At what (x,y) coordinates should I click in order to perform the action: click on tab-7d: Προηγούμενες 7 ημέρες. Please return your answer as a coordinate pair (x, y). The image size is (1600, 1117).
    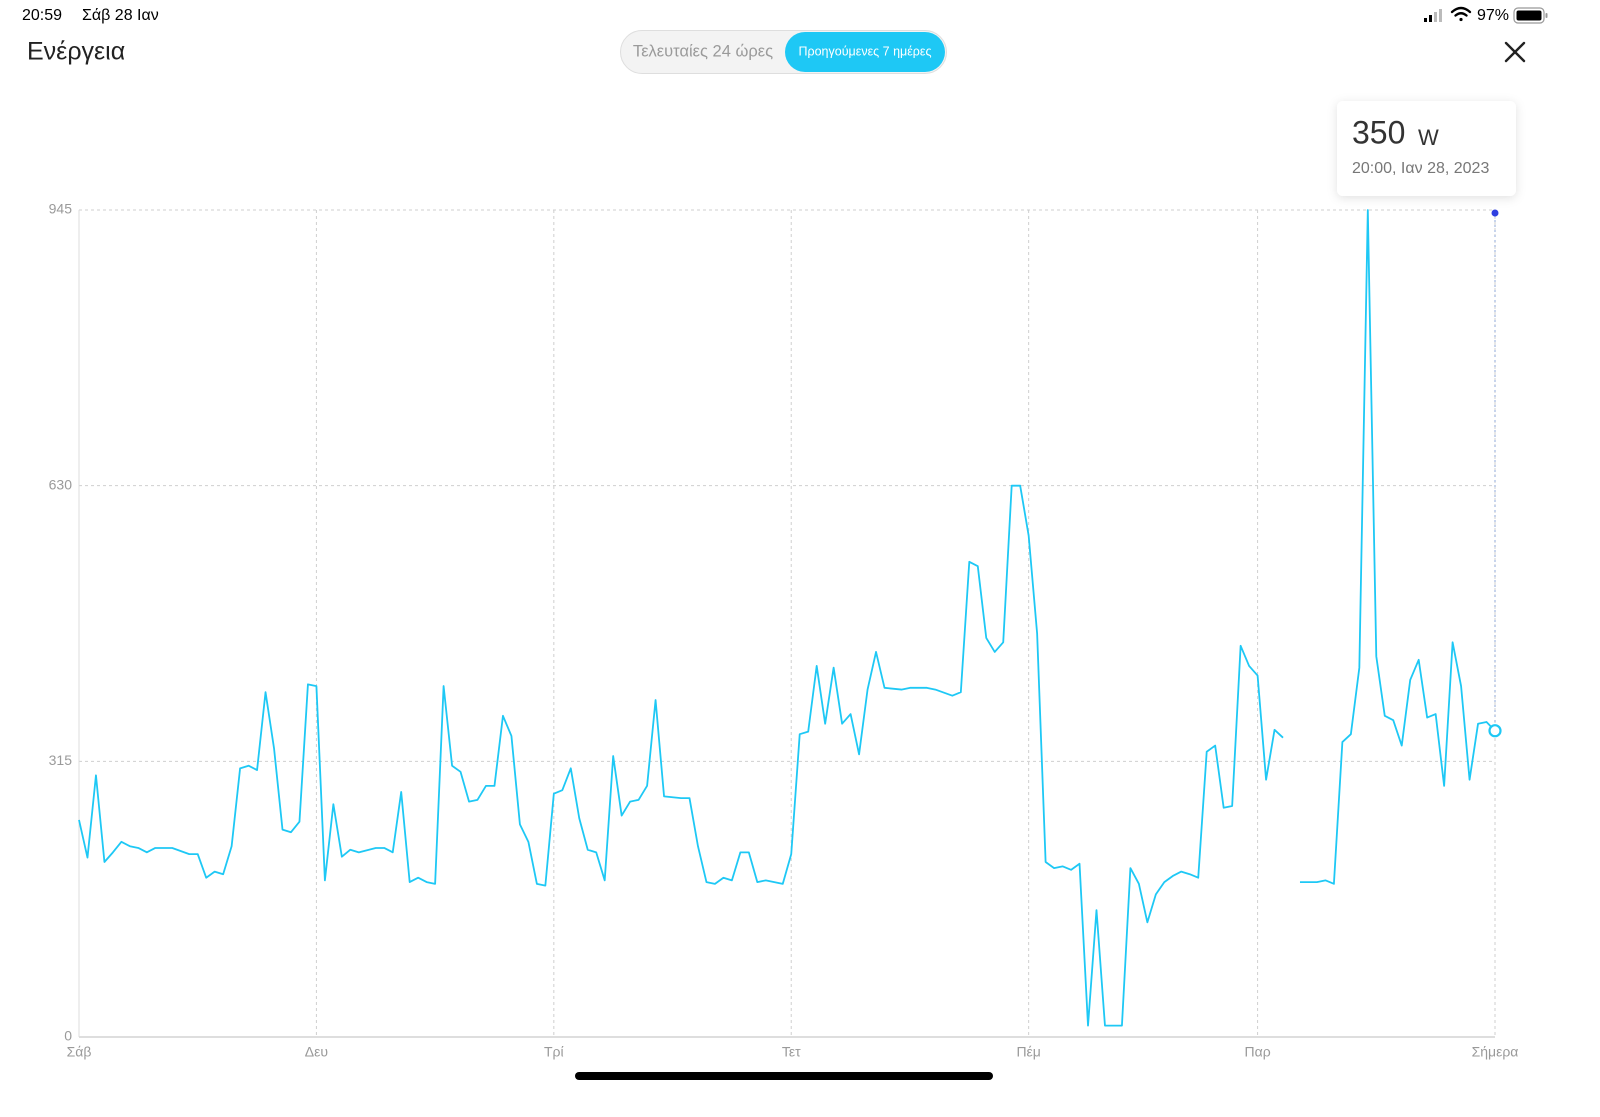
    Looking at the image, I should click on (864, 51).